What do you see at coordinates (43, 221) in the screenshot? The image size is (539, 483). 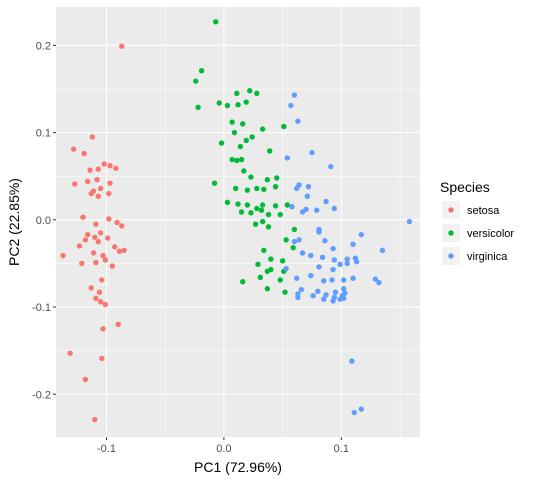 I see `y-tick-label: 0.0` at bounding box center [43, 221].